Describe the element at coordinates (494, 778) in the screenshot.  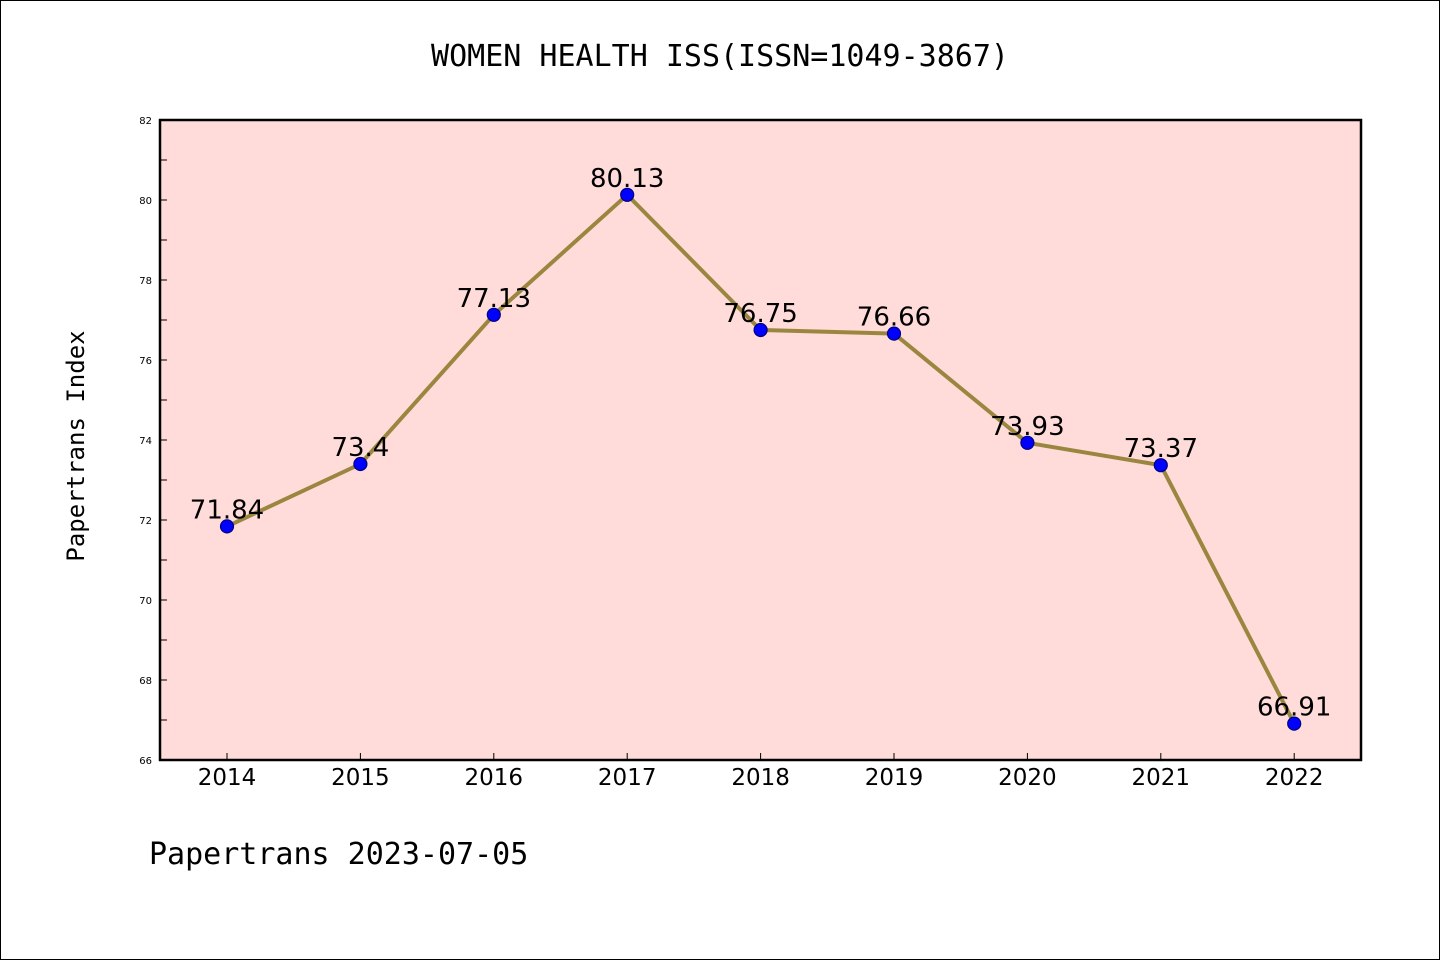
I see `x-tick-label: 2016` at that location.